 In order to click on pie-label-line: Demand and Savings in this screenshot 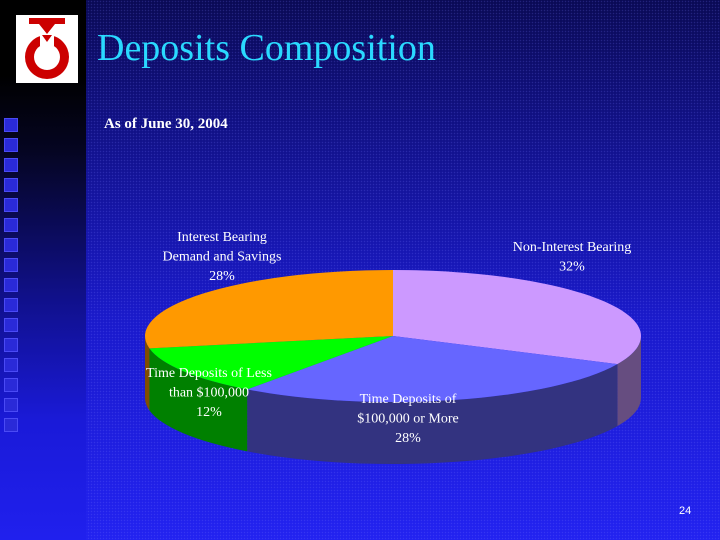, I will do `click(222, 257)`.